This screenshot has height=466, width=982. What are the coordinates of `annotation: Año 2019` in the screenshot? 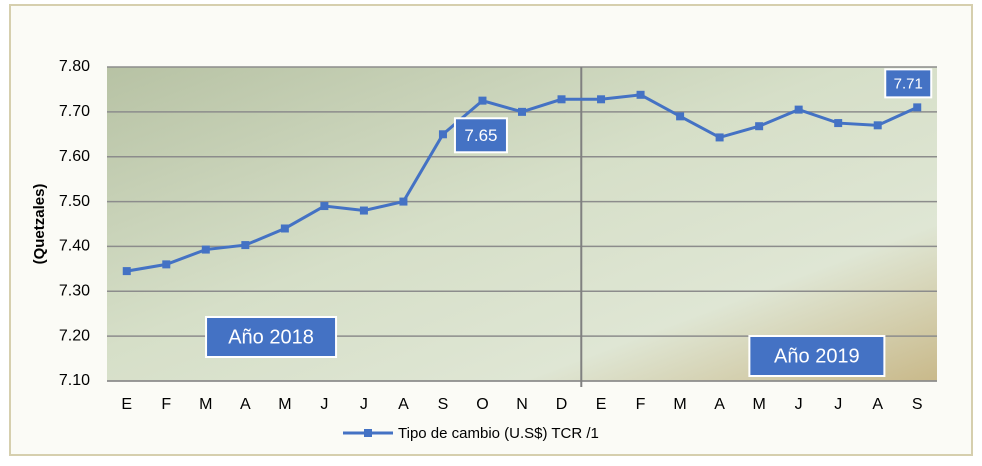 It's located at (817, 356).